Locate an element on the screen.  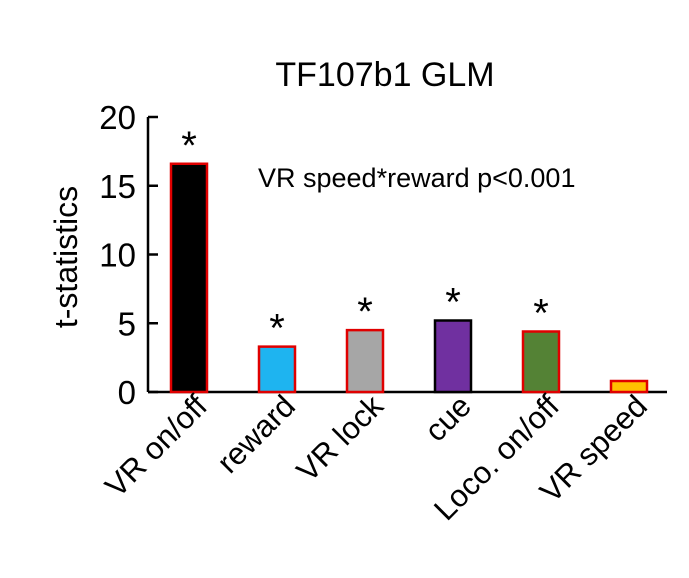
chart-title: TF107b1 GLM is located at coordinates (384, 75).